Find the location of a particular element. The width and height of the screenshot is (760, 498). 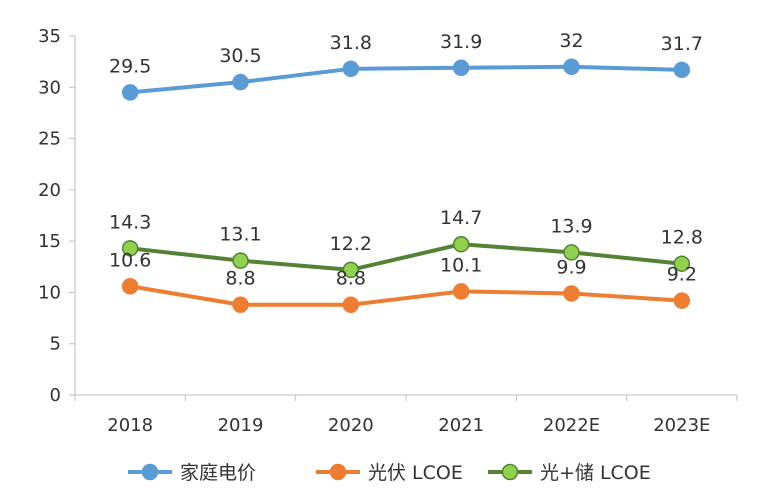

data-label: 12.2 is located at coordinates (351, 244).